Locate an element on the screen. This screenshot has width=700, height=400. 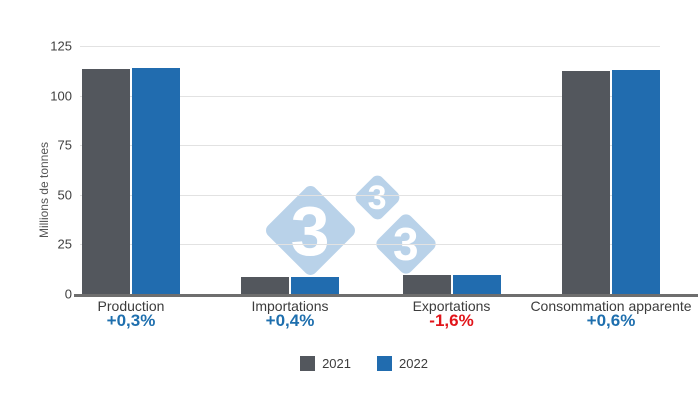
legend-swatch-2022 is located at coordinates (384, 363).